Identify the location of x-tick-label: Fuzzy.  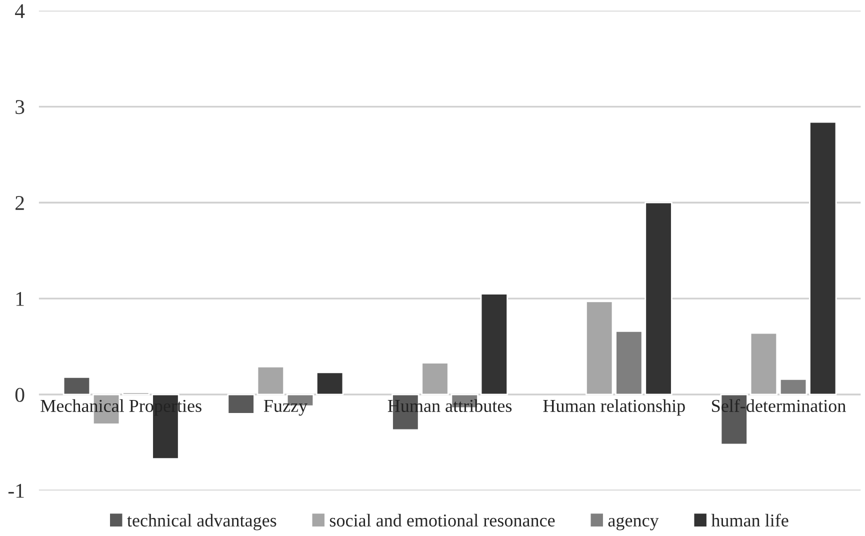
(286, 408).